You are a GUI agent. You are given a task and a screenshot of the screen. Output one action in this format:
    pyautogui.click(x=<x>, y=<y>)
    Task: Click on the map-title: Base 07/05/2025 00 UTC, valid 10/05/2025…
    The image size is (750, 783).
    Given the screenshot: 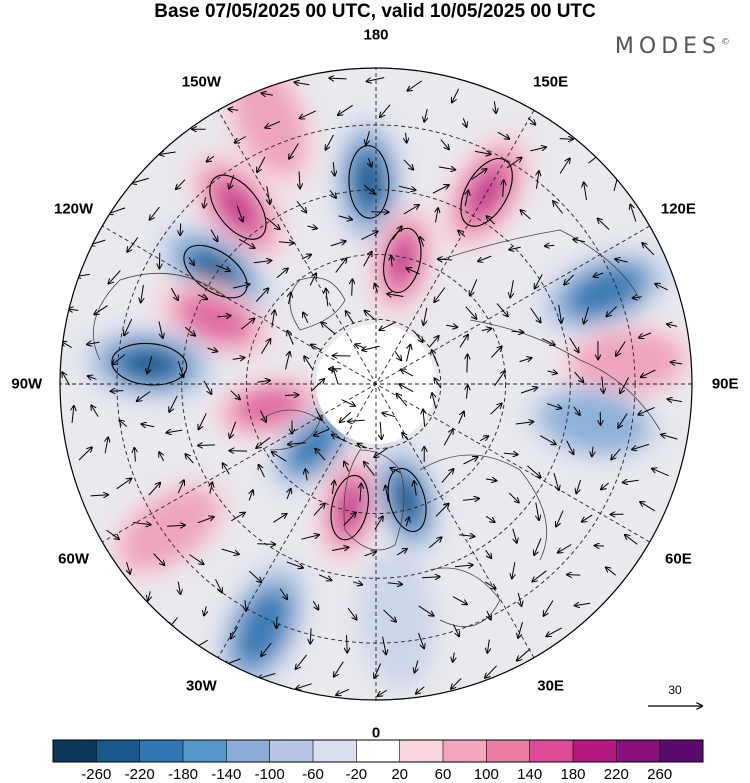 What is the action you would take?
    pyautogui.click(x=375, y=11)
    